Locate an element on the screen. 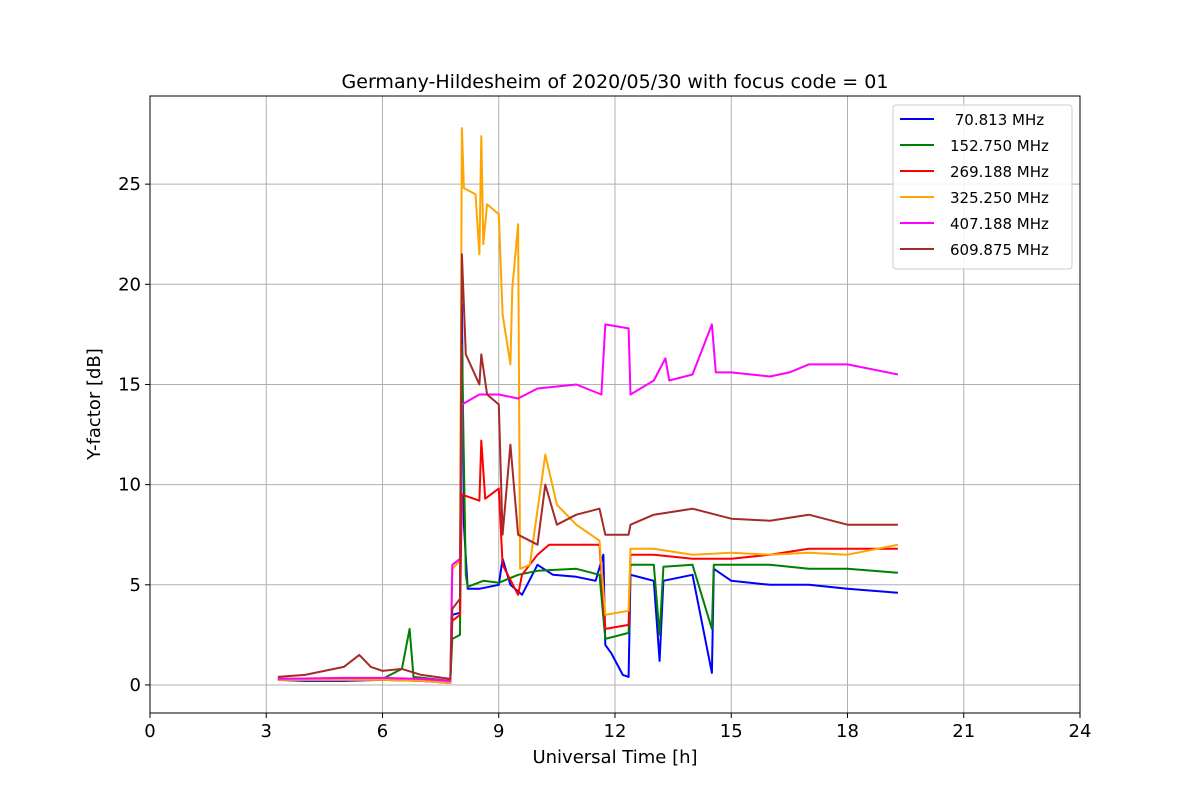 Image resolution: width=1200 pixels, height=800 pixels. y-tick-label: 25 is located at coordinates (129, 184).